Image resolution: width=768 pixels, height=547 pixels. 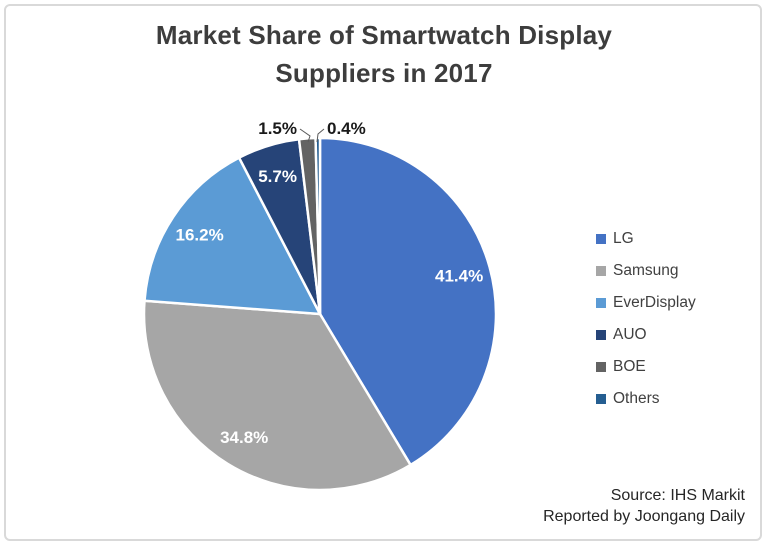 I want to click on legend-swatch-samsung, so click(x=601, y=271).